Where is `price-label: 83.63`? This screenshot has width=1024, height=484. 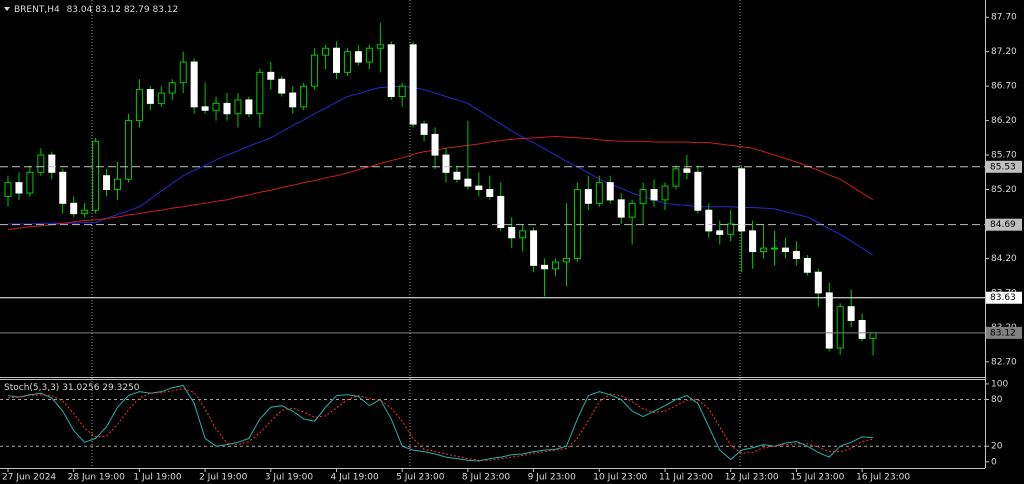 price-label: 83.63 is located at coordinates (1003, 298).